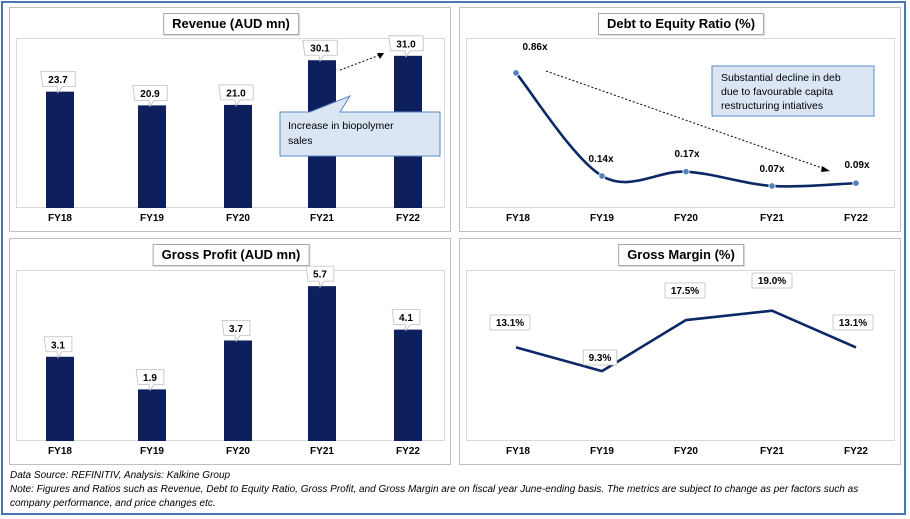 The image size is (910, 519). I want to click on data-label-fy21-callout: 5.7, so click(320, 277).